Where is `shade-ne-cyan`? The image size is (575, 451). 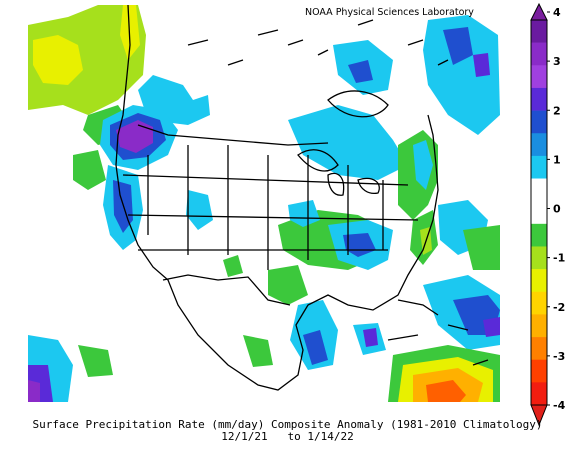
shade-ne-cyan is located at coordinates (423, 165).